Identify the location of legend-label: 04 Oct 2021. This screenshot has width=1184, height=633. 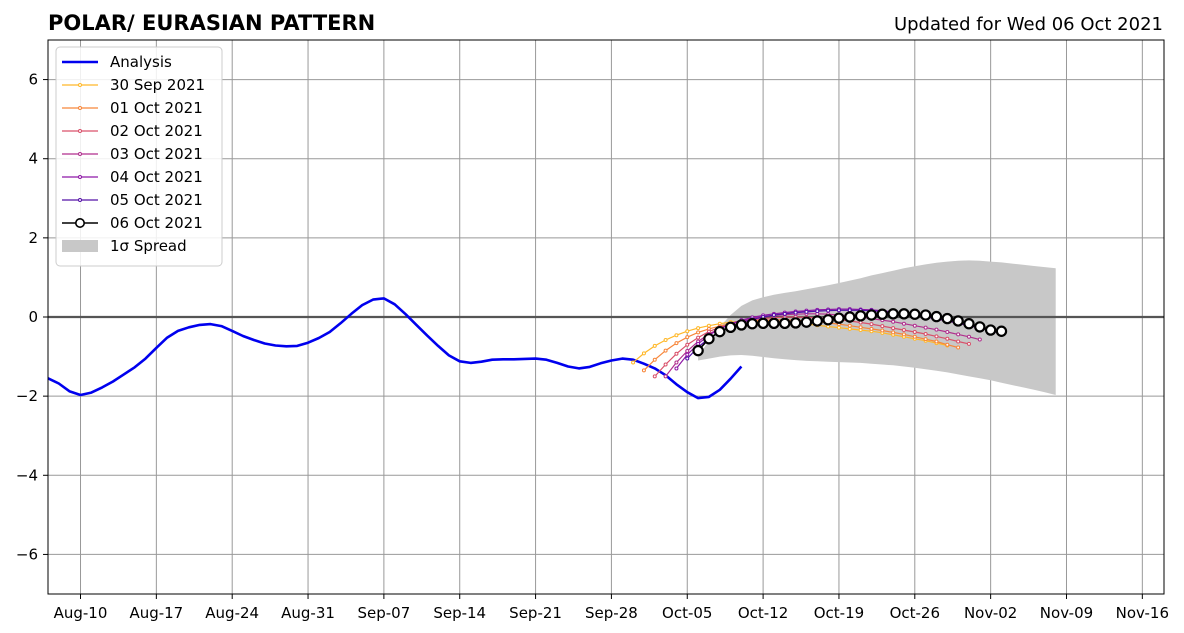
(156, 177).